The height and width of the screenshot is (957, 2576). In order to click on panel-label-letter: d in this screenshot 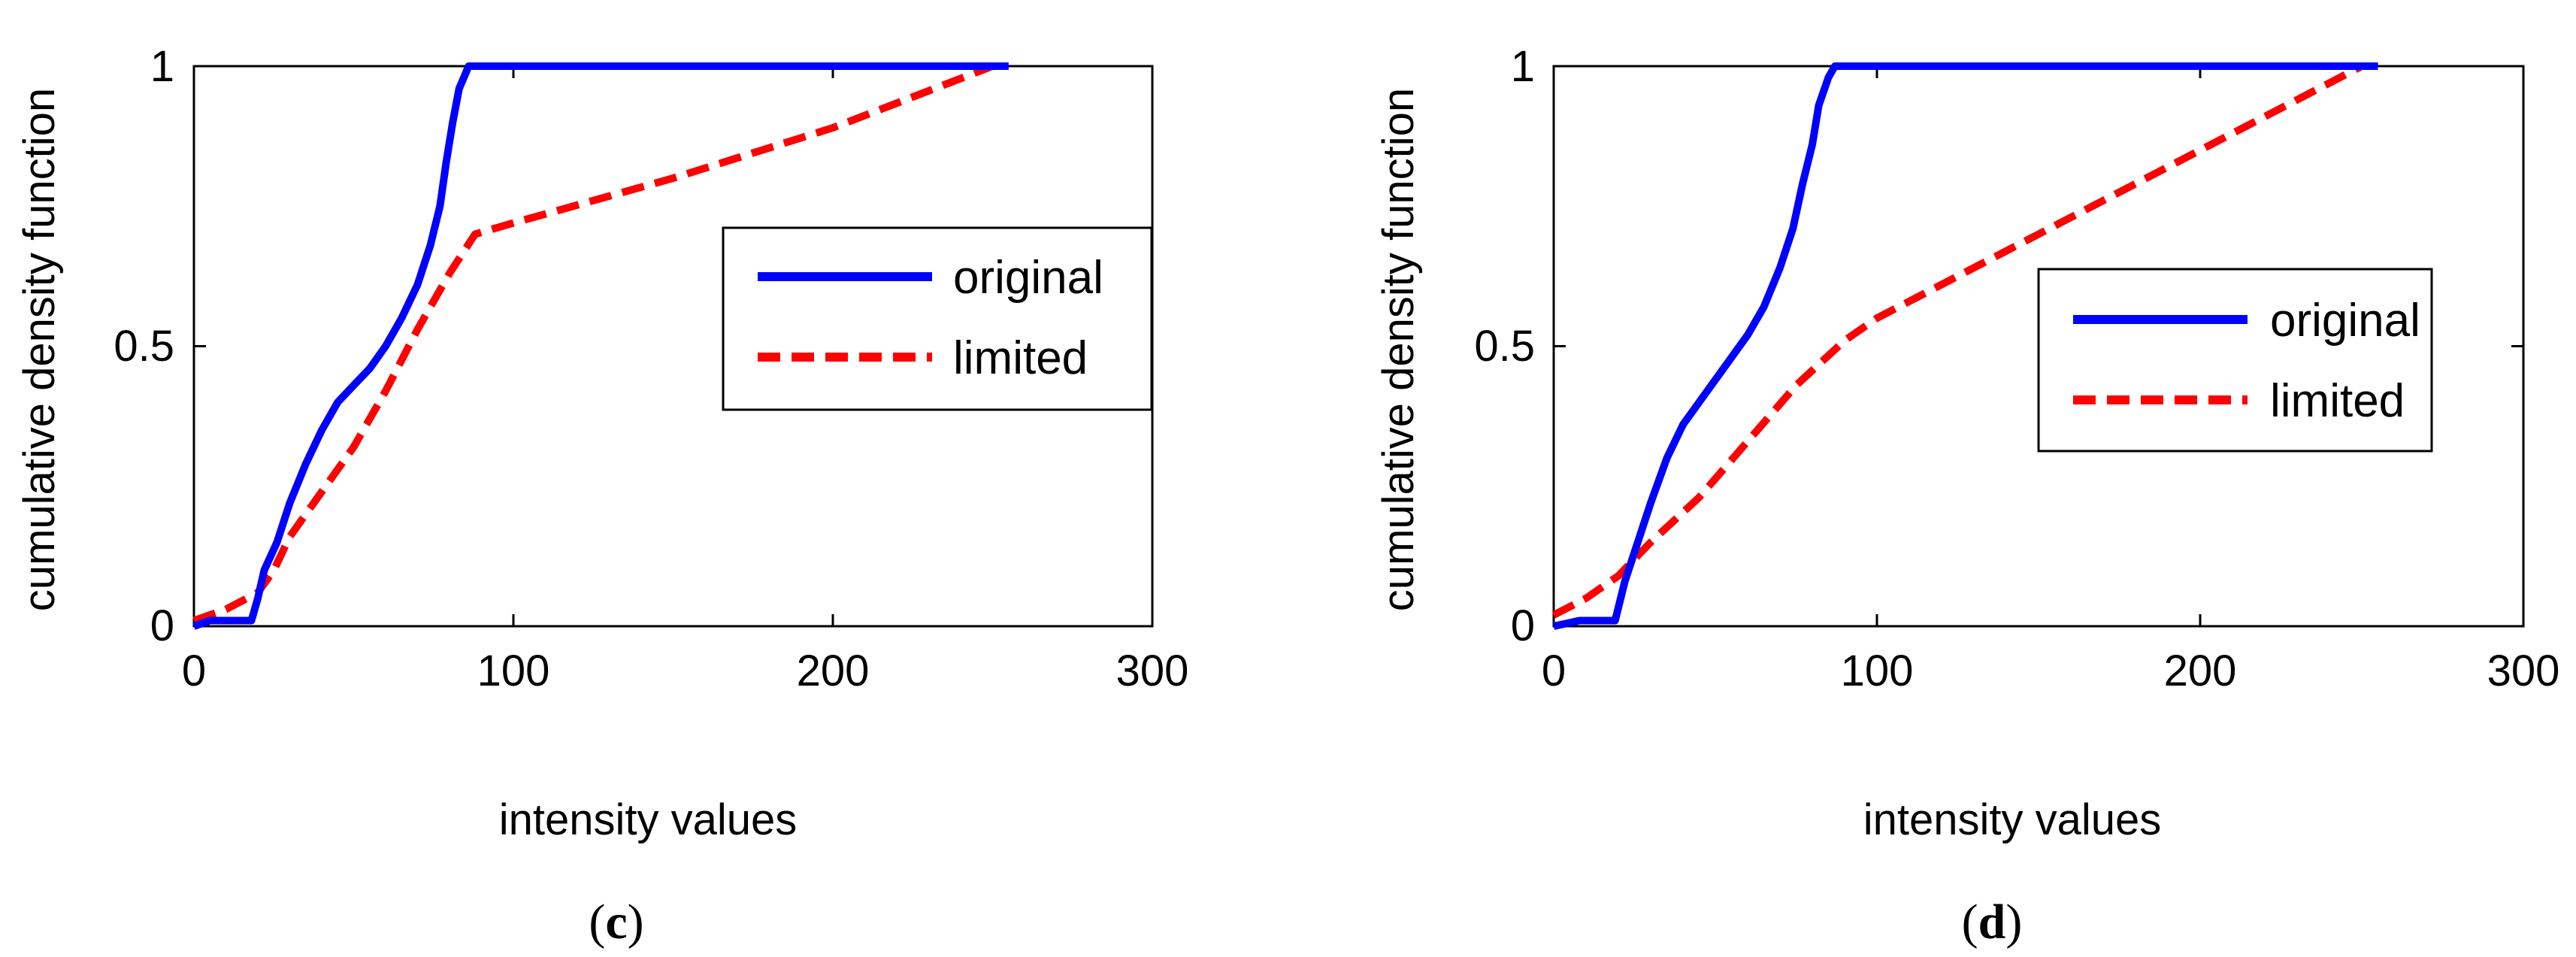, I will do `click(1992, 922)`.